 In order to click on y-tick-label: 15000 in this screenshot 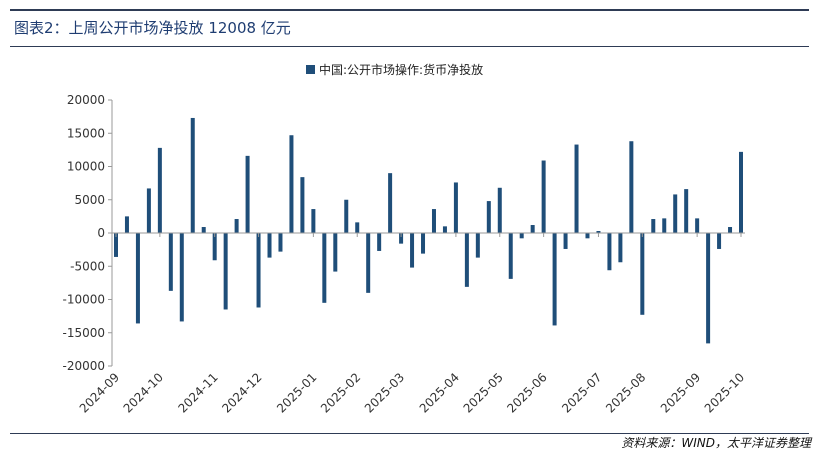, I will do `click(86, 133)`.